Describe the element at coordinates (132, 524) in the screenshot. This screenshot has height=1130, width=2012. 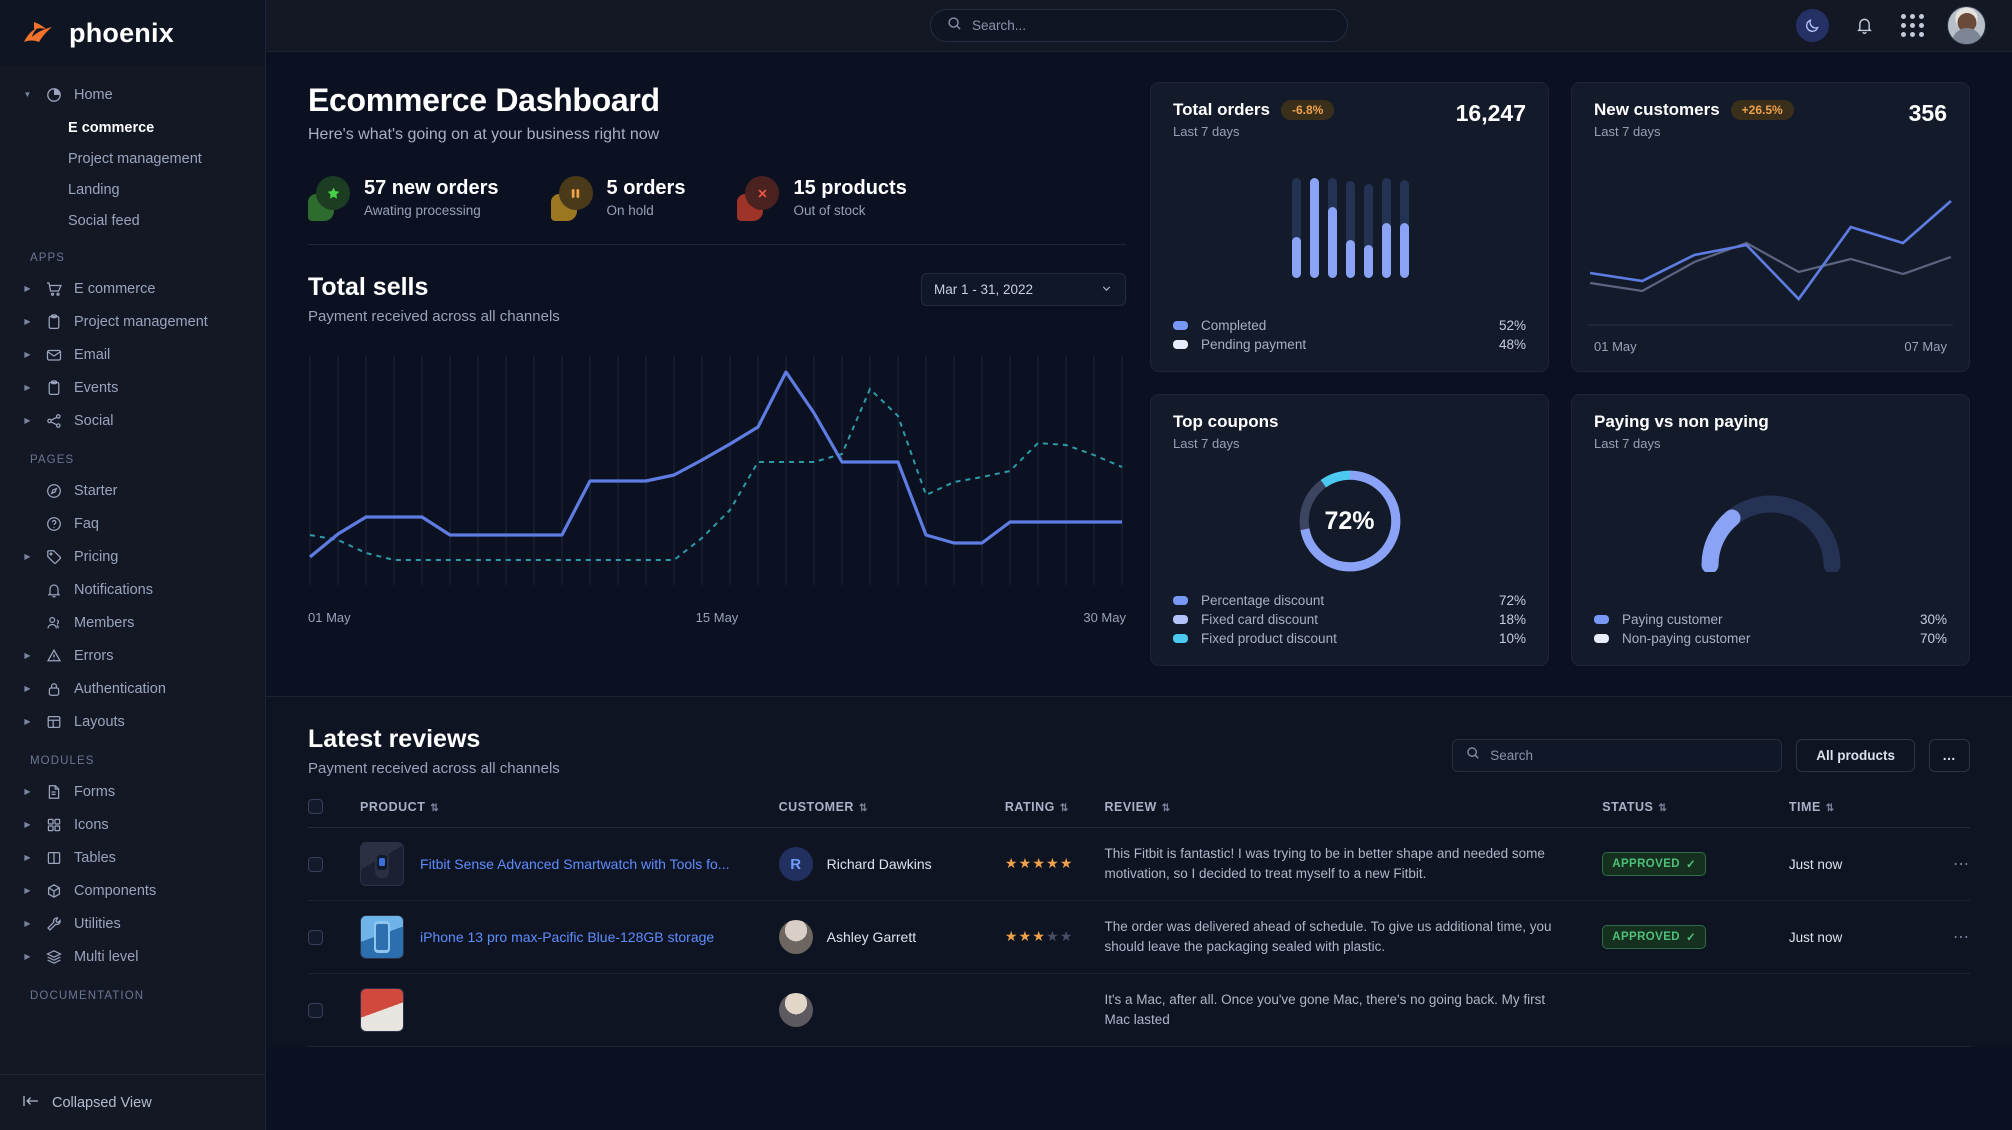
I see `sidebar-item-faq: Faq` at that location.